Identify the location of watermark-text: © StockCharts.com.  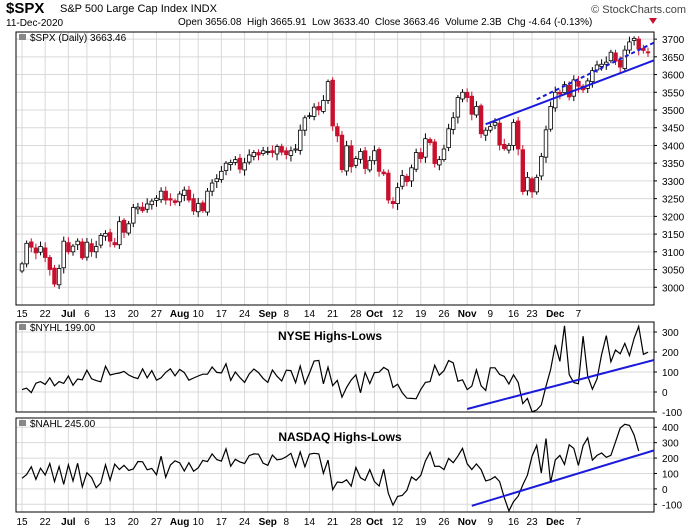
(638, 10).